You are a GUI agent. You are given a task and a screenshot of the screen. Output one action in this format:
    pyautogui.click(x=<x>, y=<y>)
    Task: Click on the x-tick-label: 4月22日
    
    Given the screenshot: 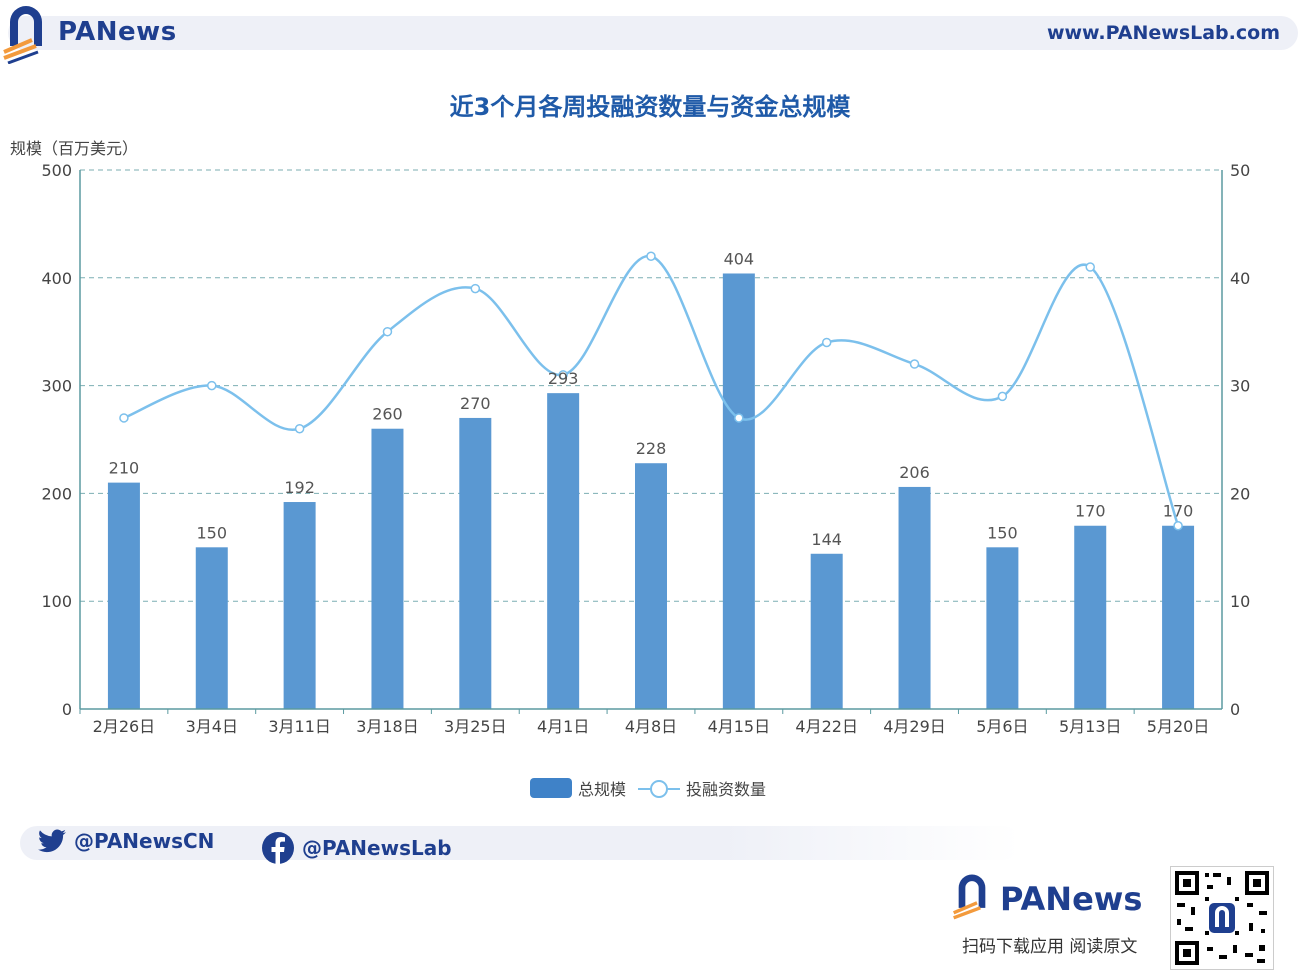 What is the action you would take?
    pyautogui.click(x=826, y=726)
    